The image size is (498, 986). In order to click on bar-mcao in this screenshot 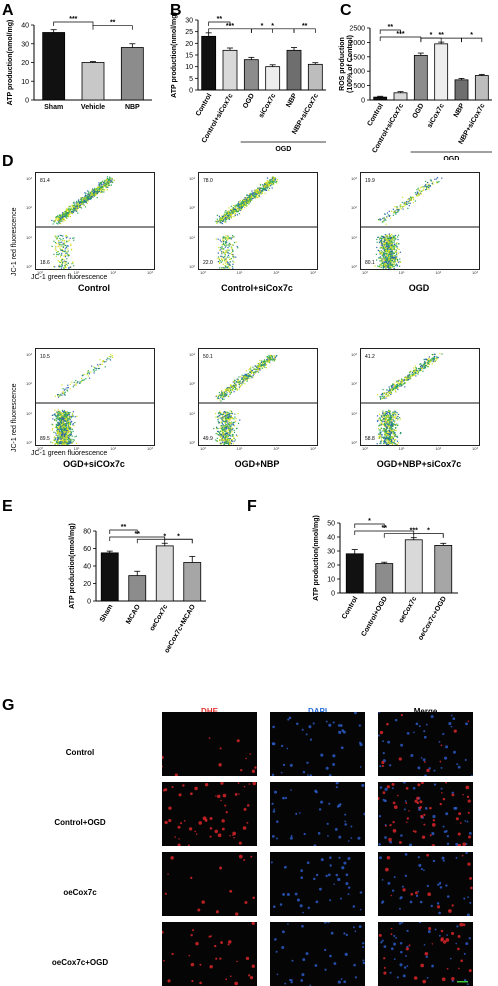, I will do `click(137, 588)`.